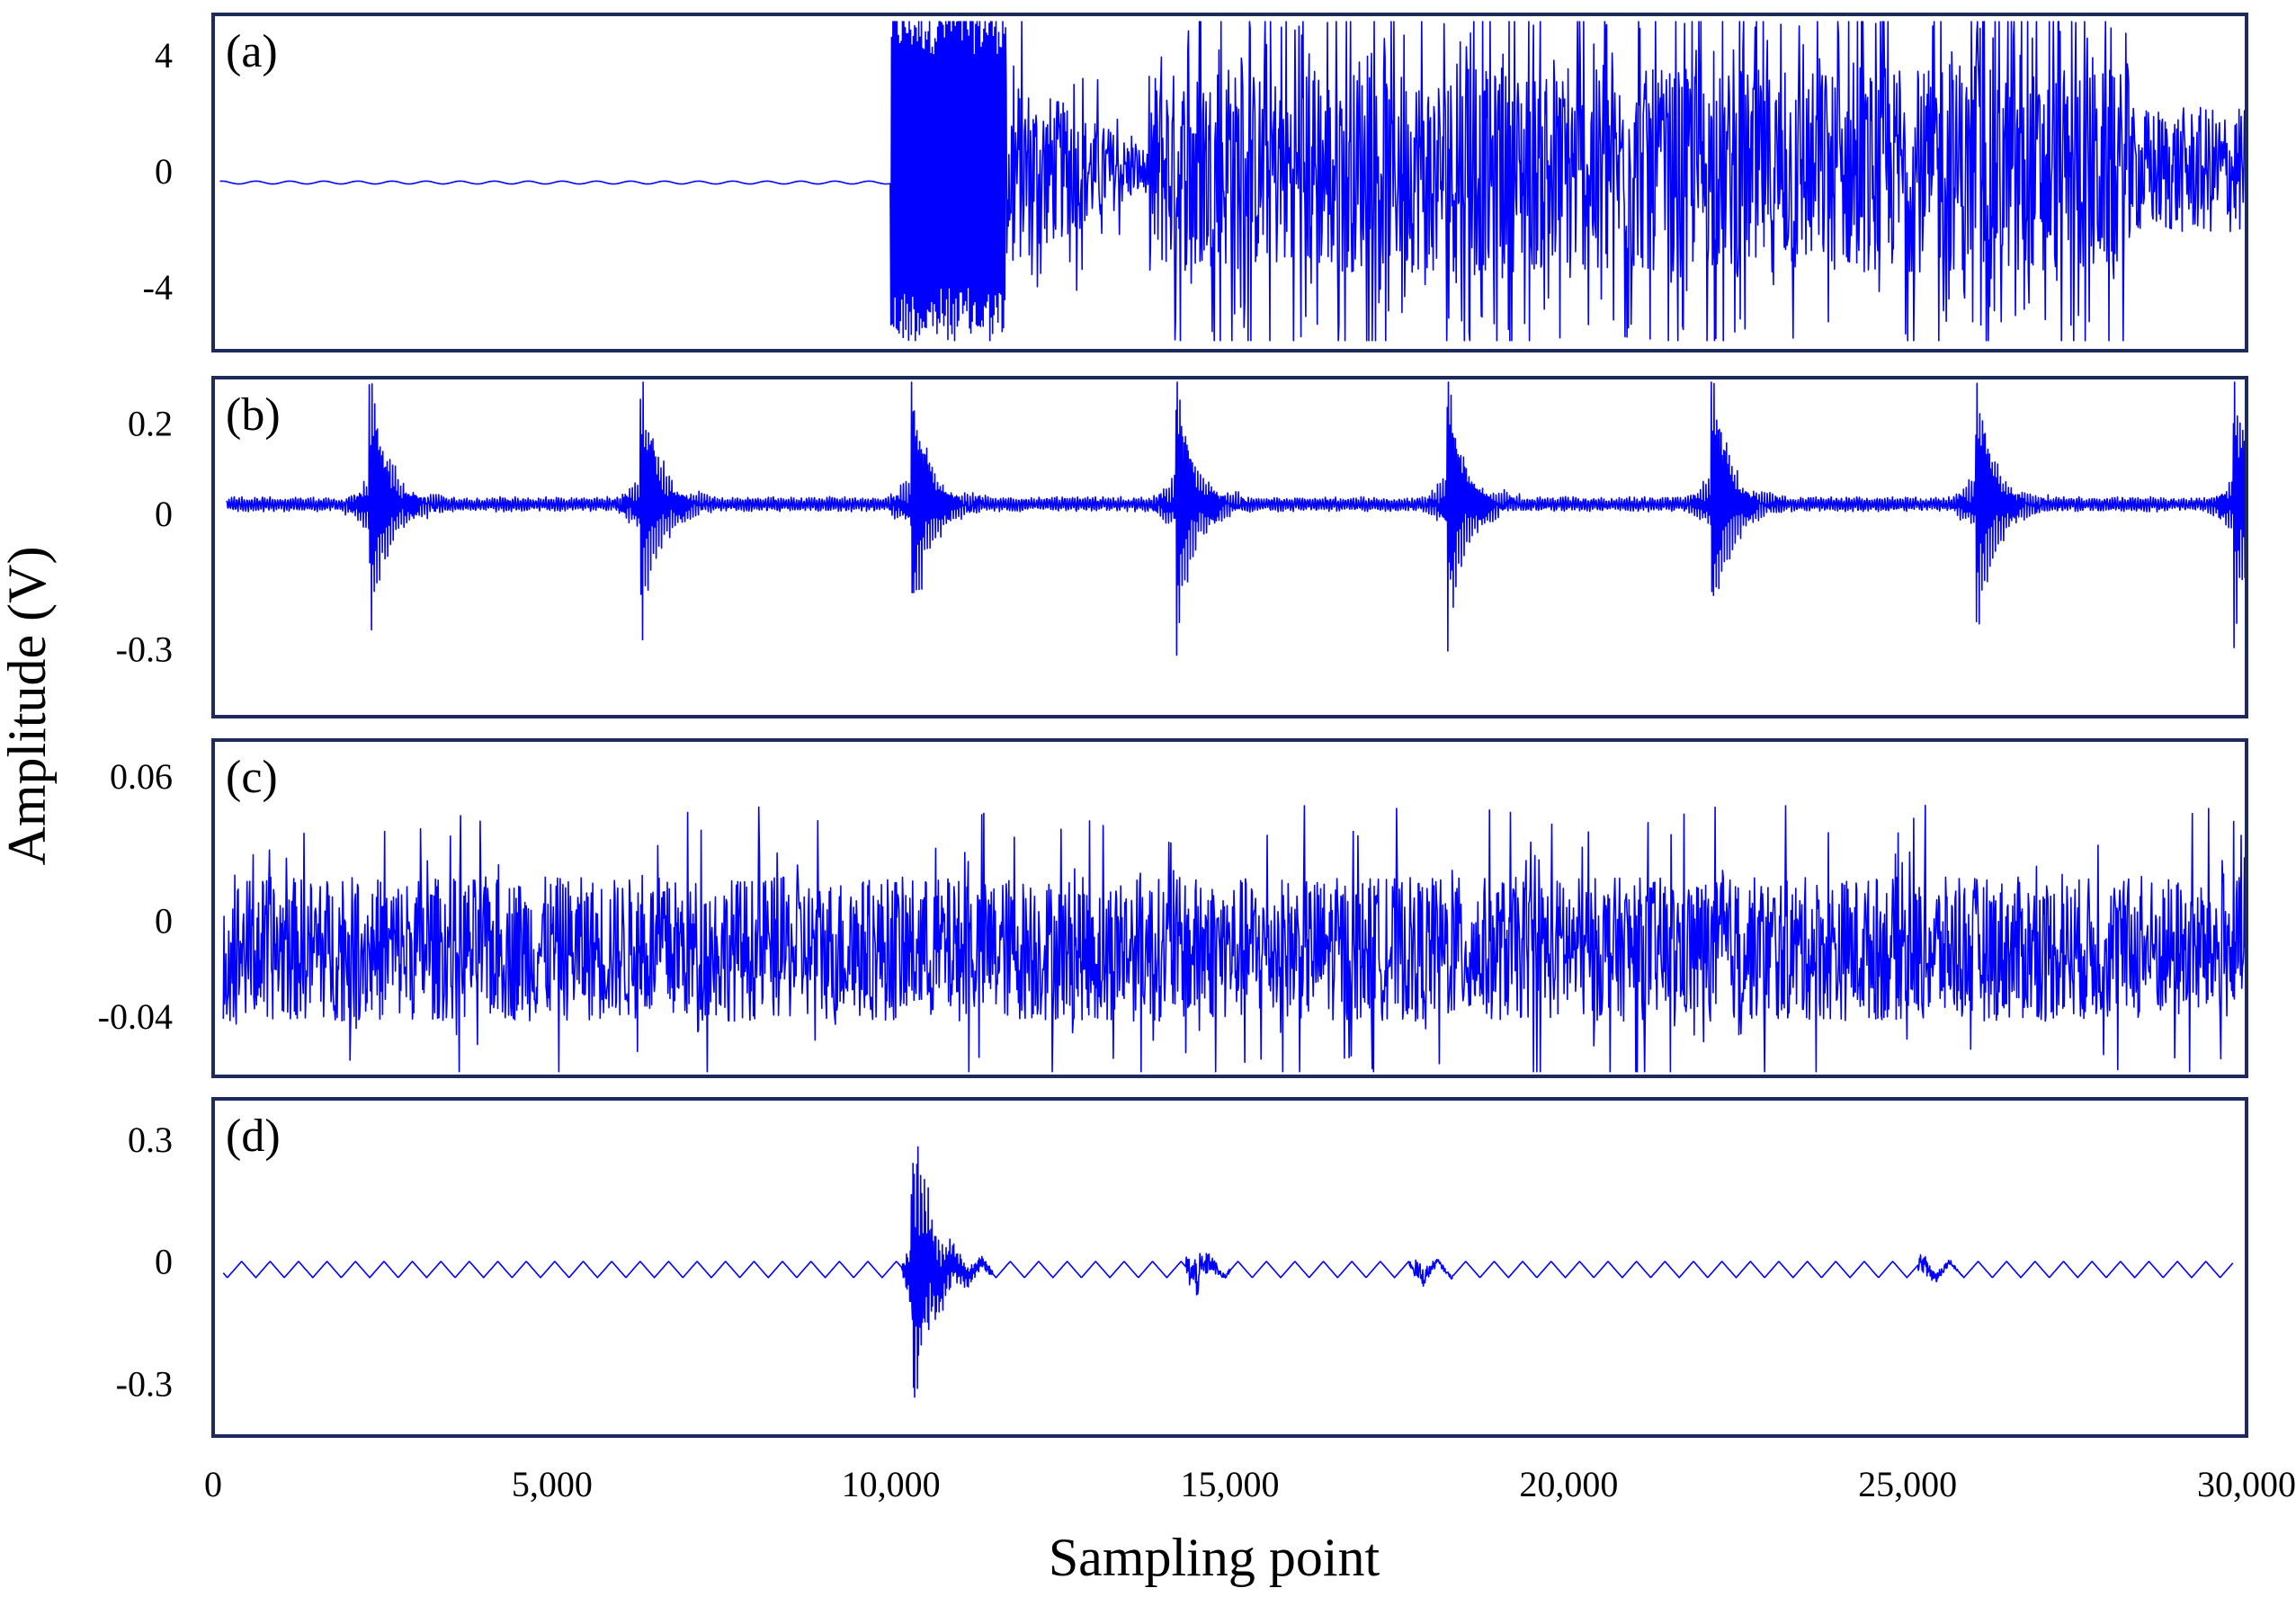 The height and width of the screenshot is (1606, 2296). I want to click on signal-line-d, so click(1228, 1272).